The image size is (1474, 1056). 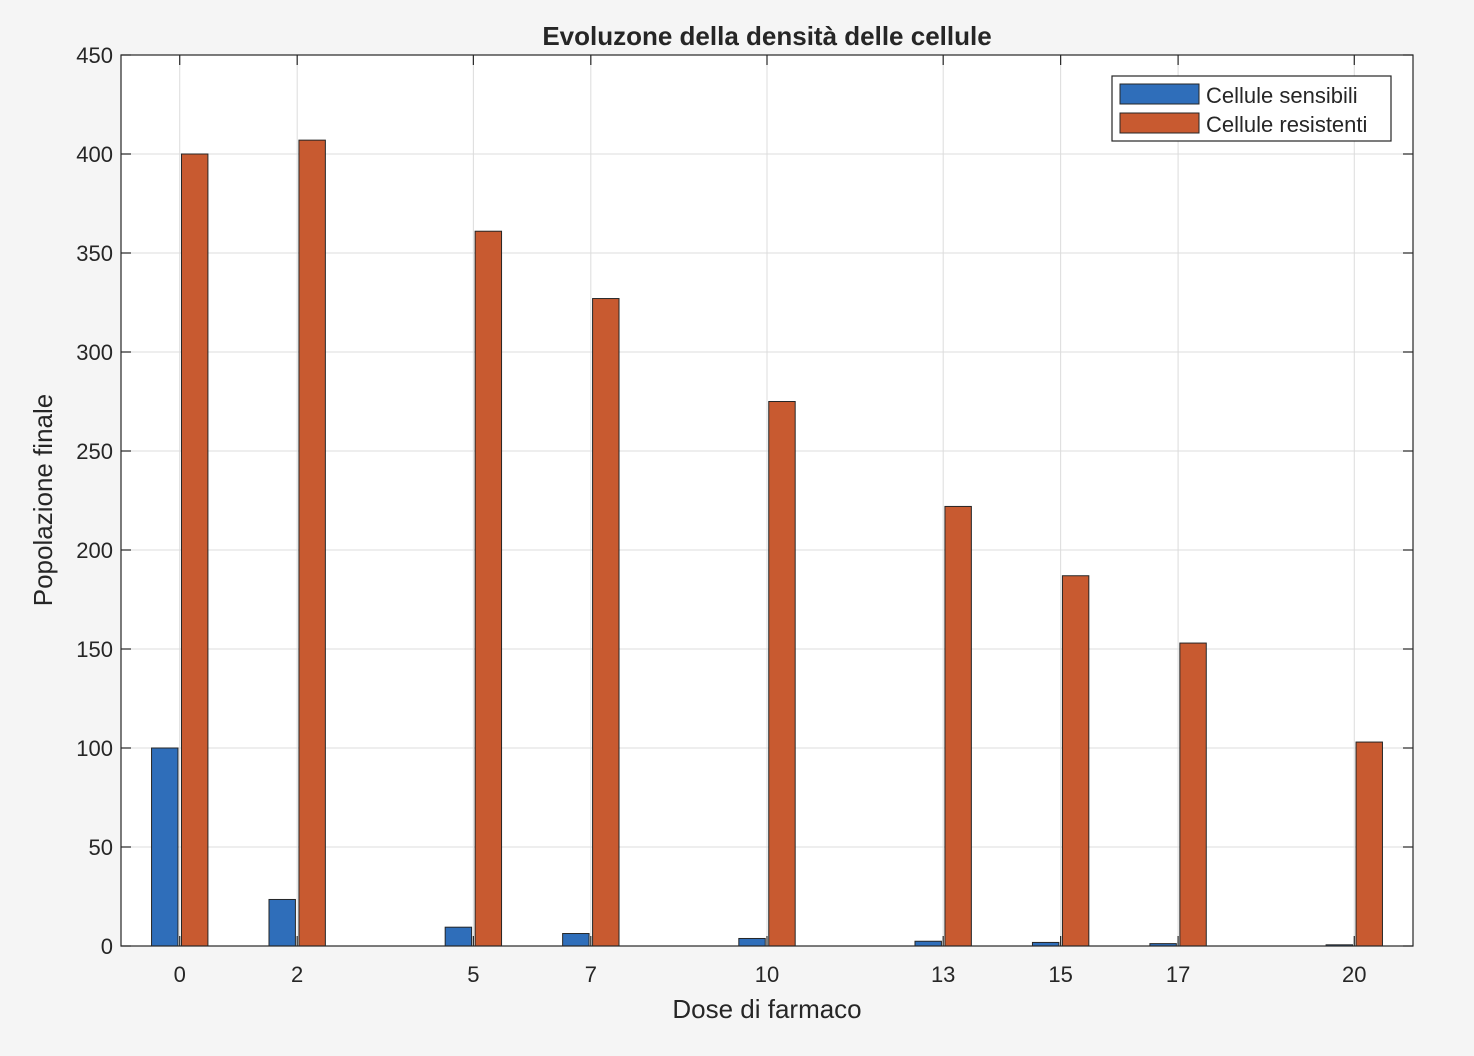 What do you see at coordinates (94, 352) in the screenshot?
I see `y-tick-label: 300` at bounding box center [94, 352].